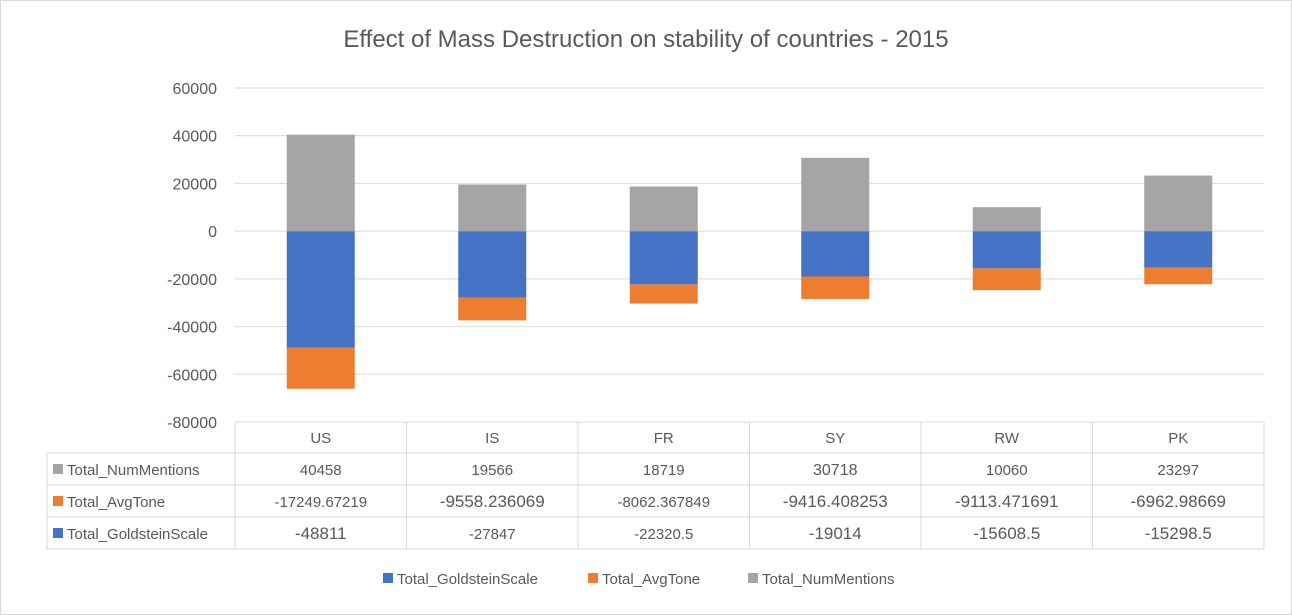  Describe the element at coordinates (492, 309) in the screenshot. I see `bar-total-avgtone-is` at that location.